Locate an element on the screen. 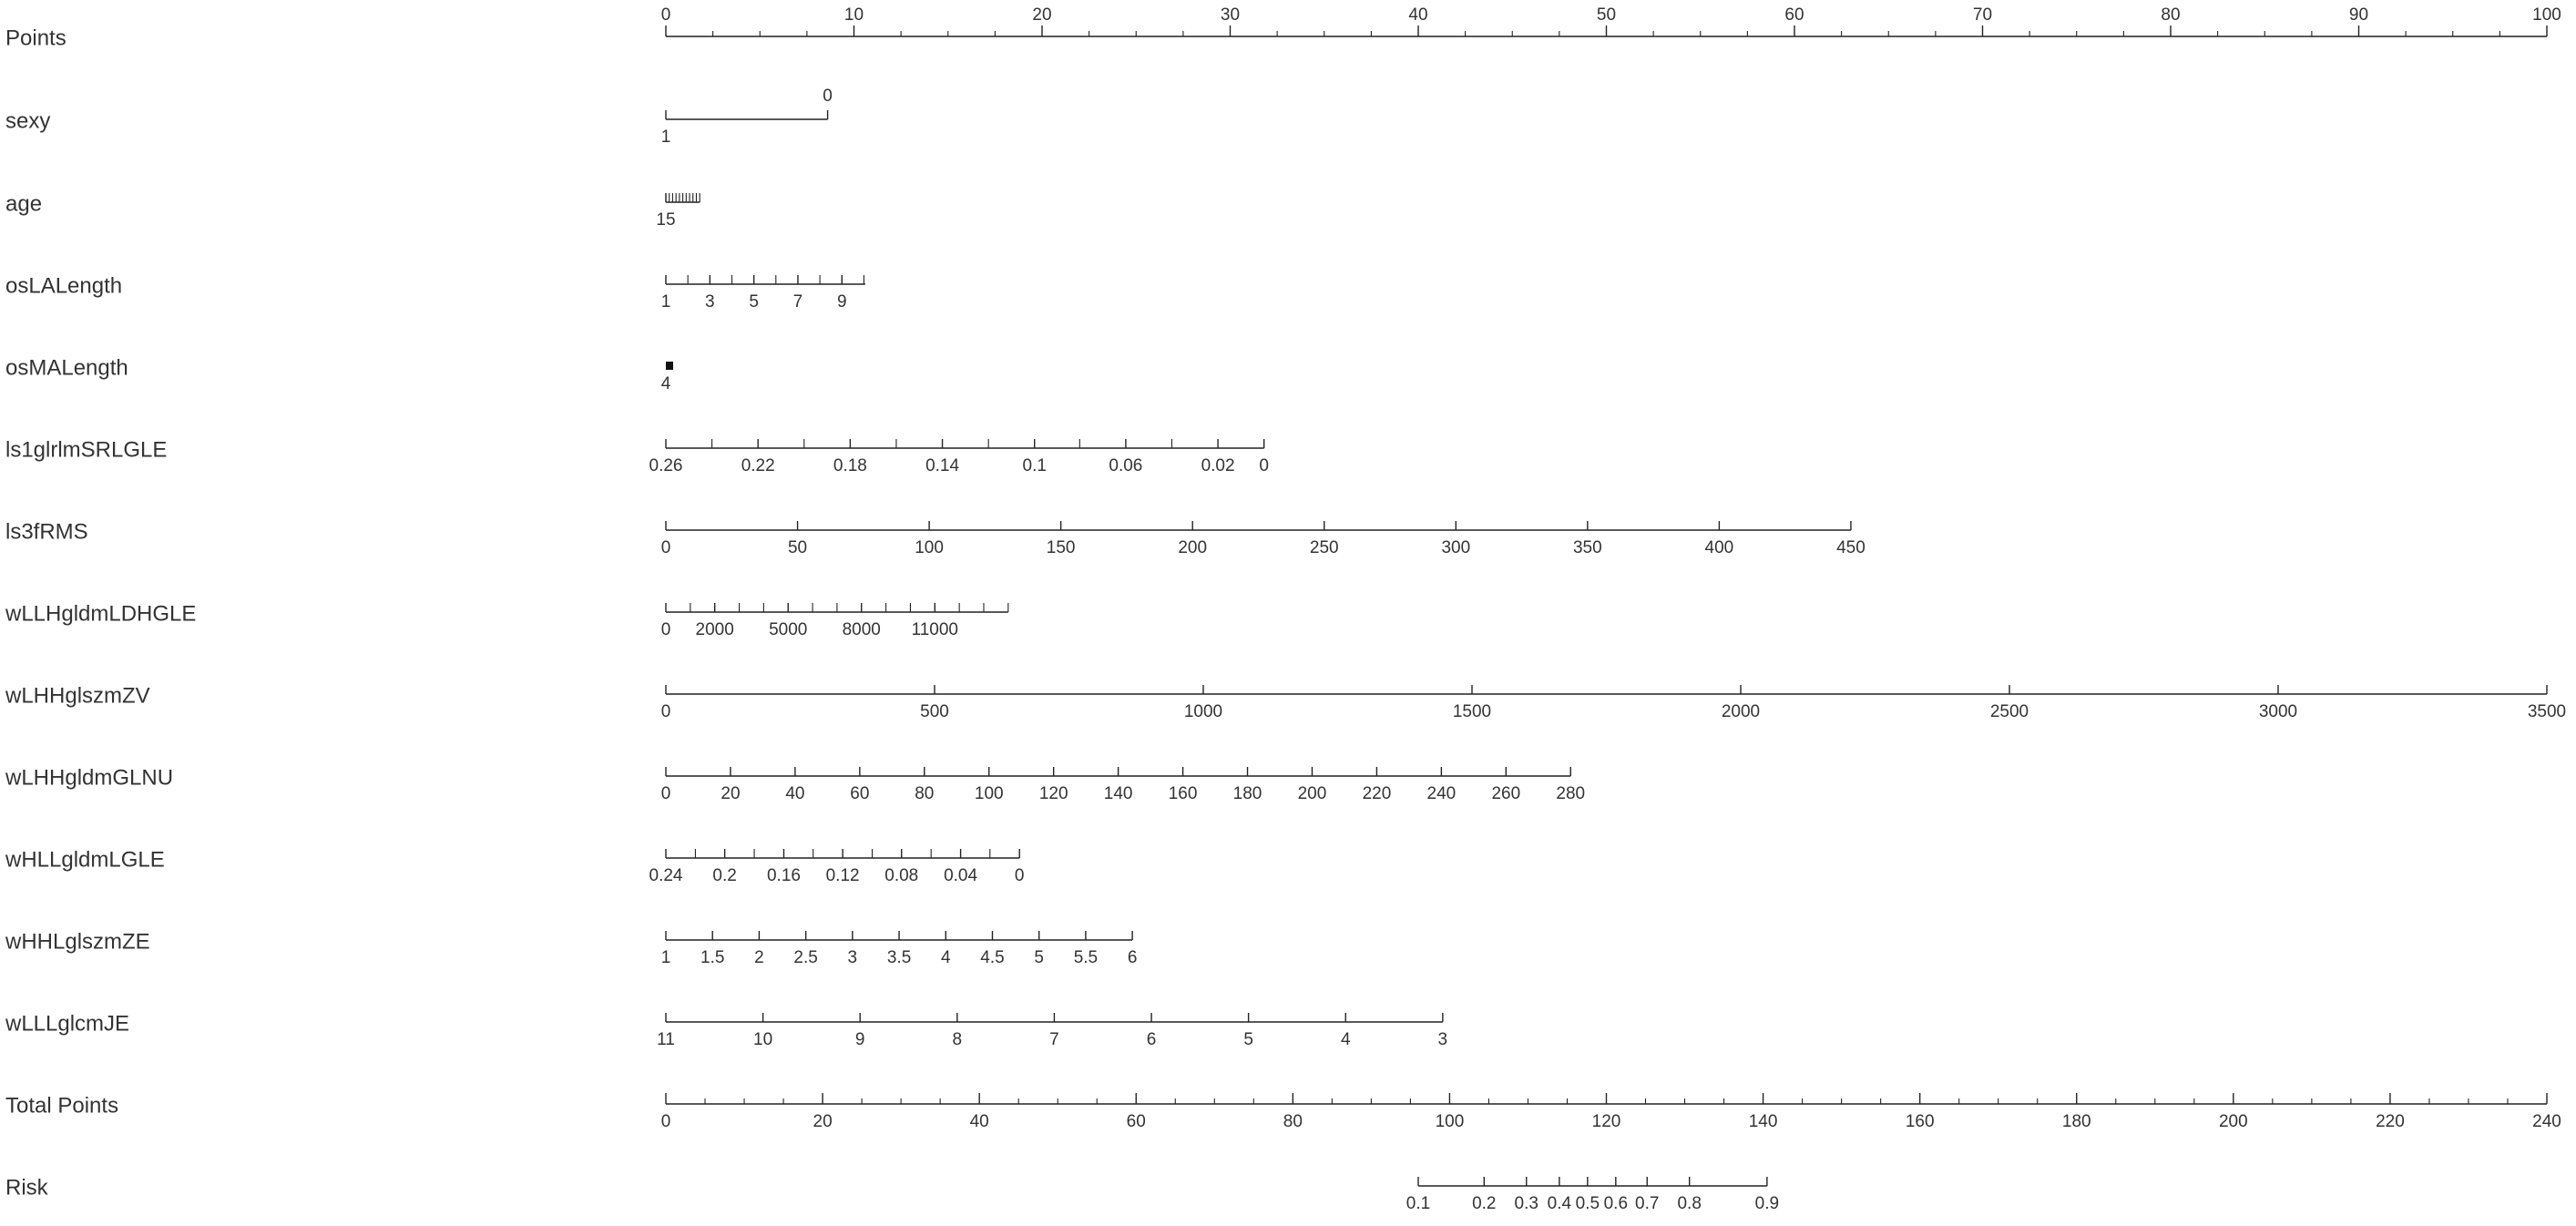 Image resolution: width=2576 pixels, height=1226 pixels. total-points-label: Total Points is located at coordinates (62, 1105).